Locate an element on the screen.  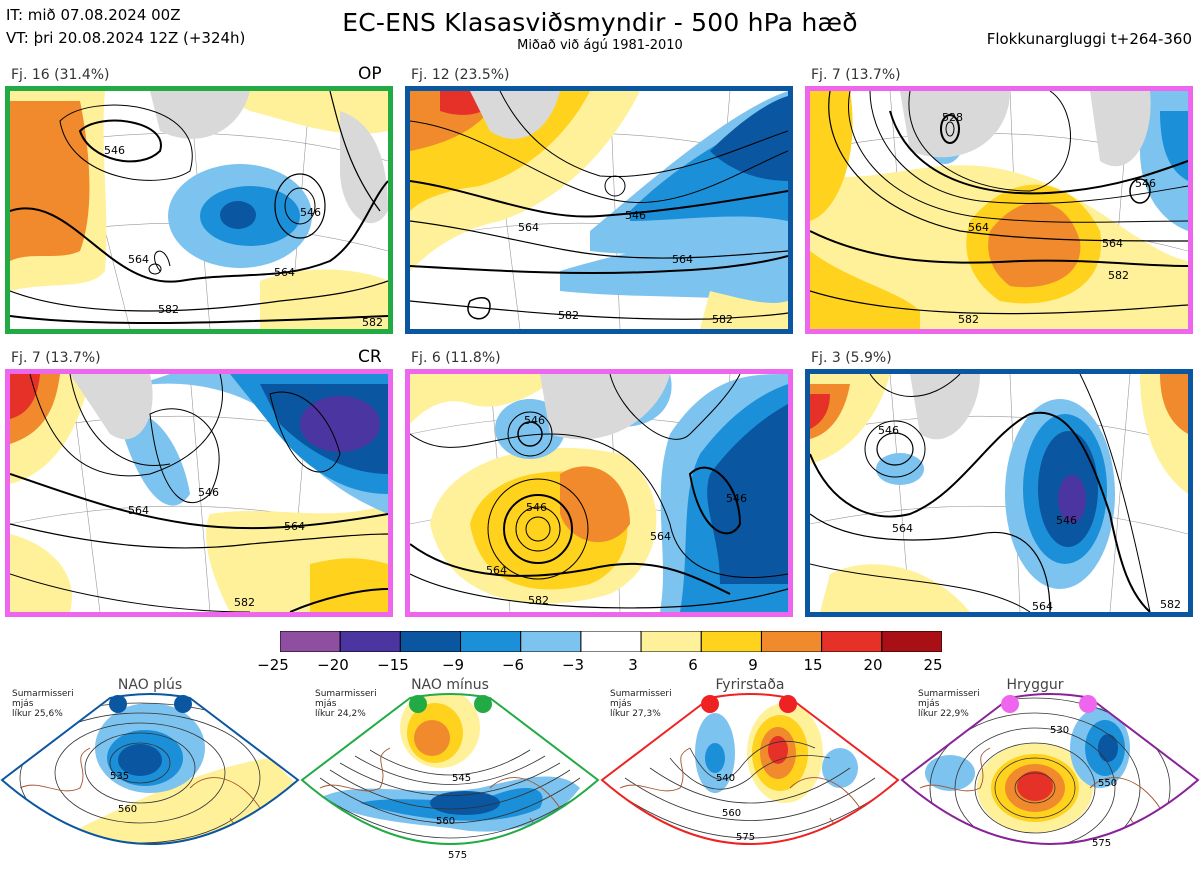
colorbar is located at coordinates (611, 641).